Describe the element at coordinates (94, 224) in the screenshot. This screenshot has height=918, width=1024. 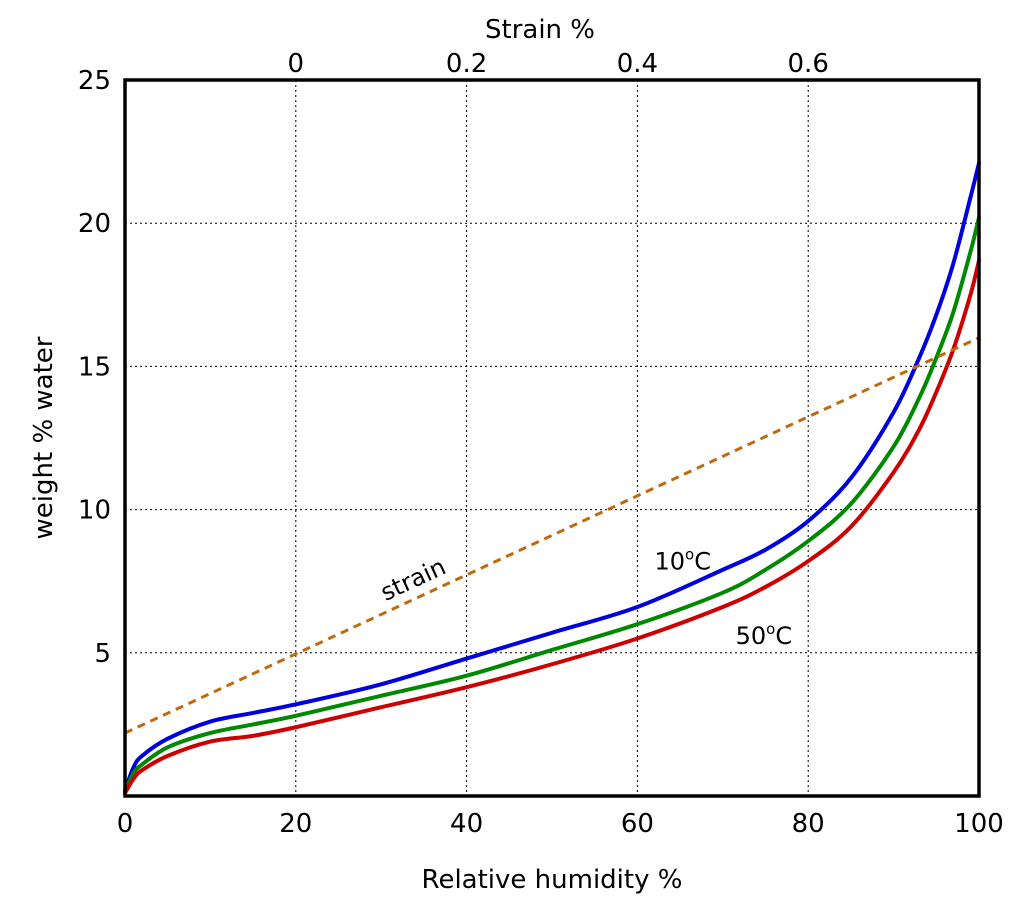
I see `y-tick-label: 20` at that location.